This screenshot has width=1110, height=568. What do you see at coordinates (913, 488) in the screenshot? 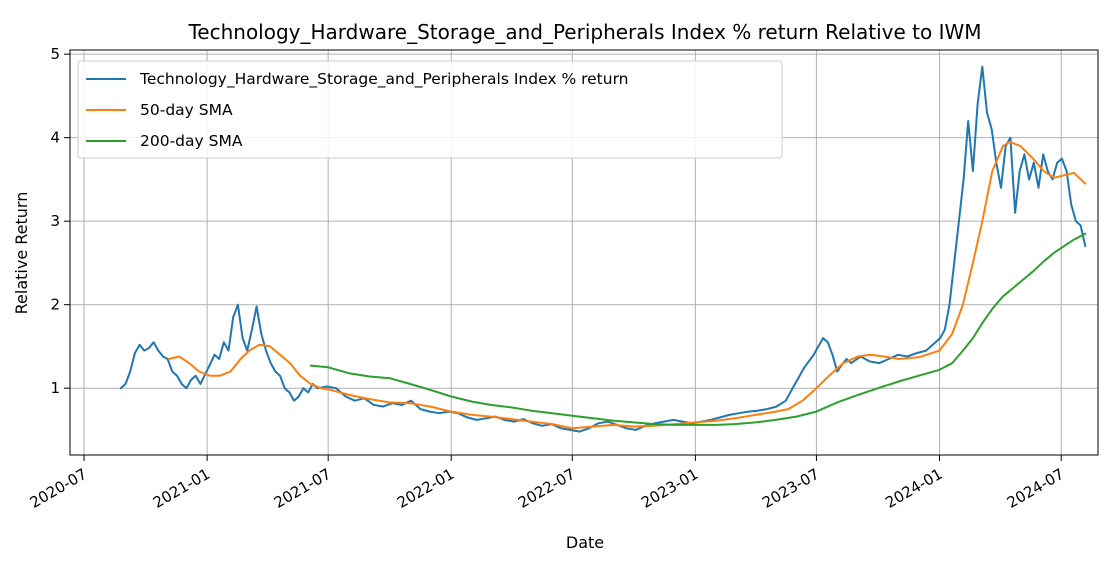
I see `x-tick-label: 2024-01` at bounding box center [913, 488].